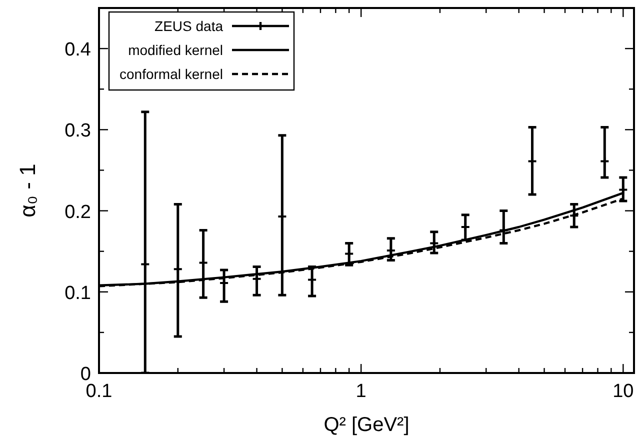  What do you see at coordinates (189, 26) in the screenshot?
I see `legend-label: ZEUS data` at bounding box center [189, 26].